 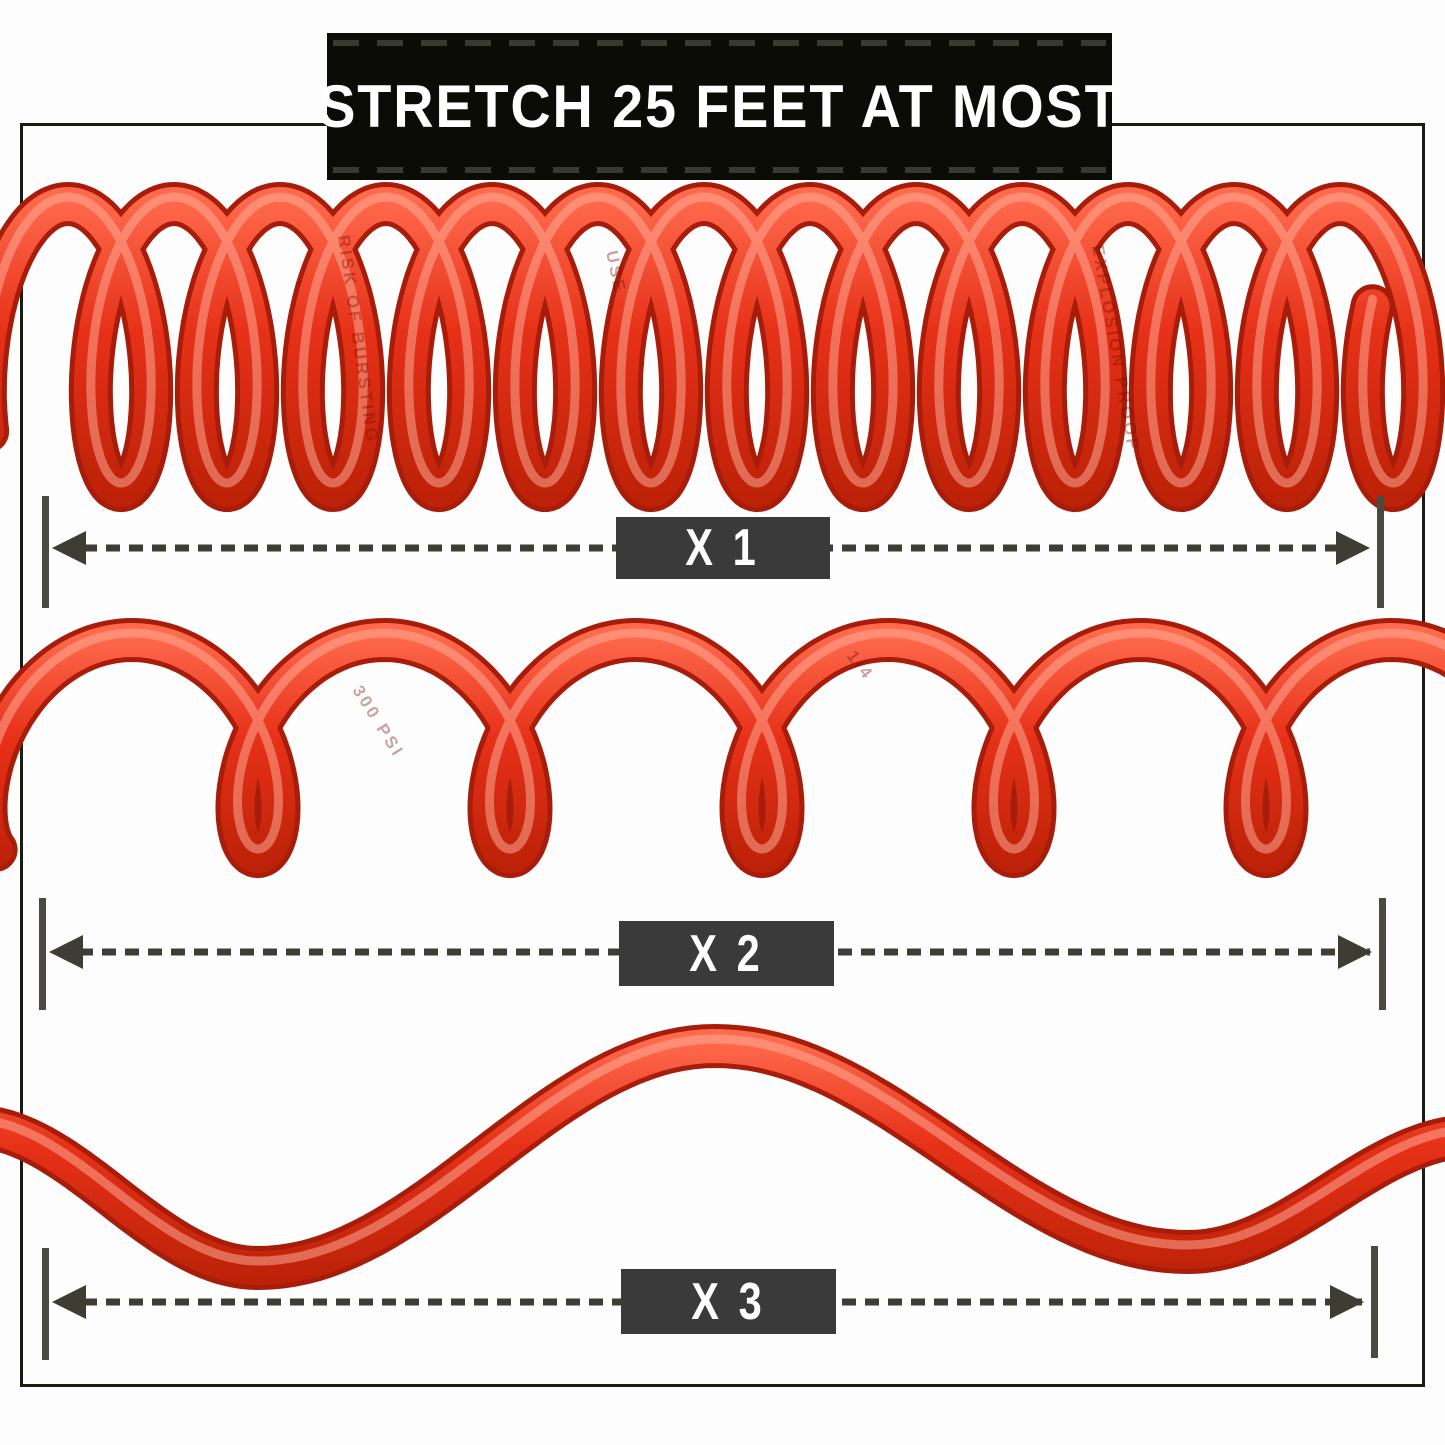 I want to click on stretch-ratio-label-x1: X 1, so click(x=723, y=548).